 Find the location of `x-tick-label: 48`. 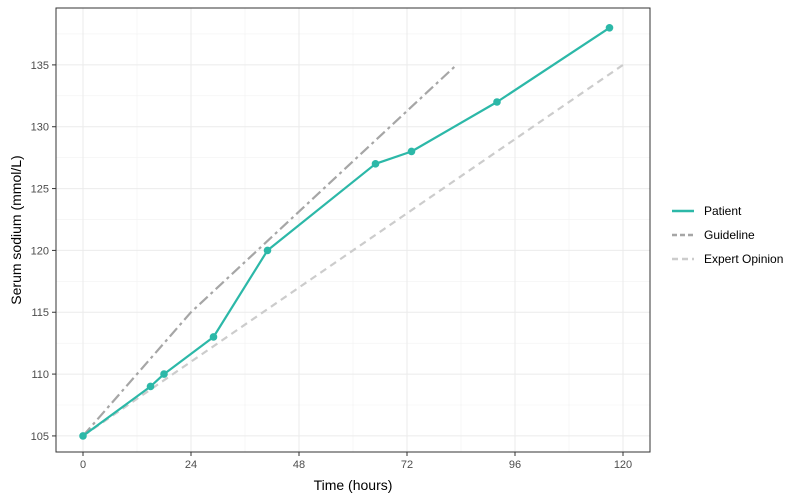

x-tick-label: 48 is located at coordinates (299, 465).